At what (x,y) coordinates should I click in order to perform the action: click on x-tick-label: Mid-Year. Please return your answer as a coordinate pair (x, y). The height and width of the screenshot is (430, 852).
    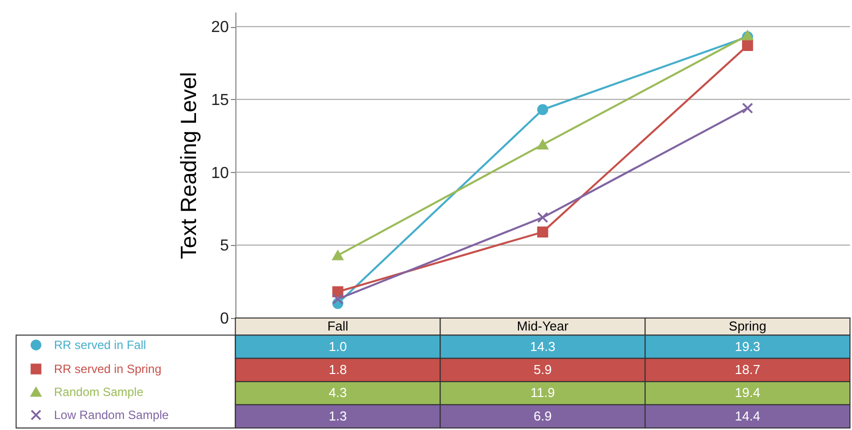
    Looking at the image, I should click on (543, 326).